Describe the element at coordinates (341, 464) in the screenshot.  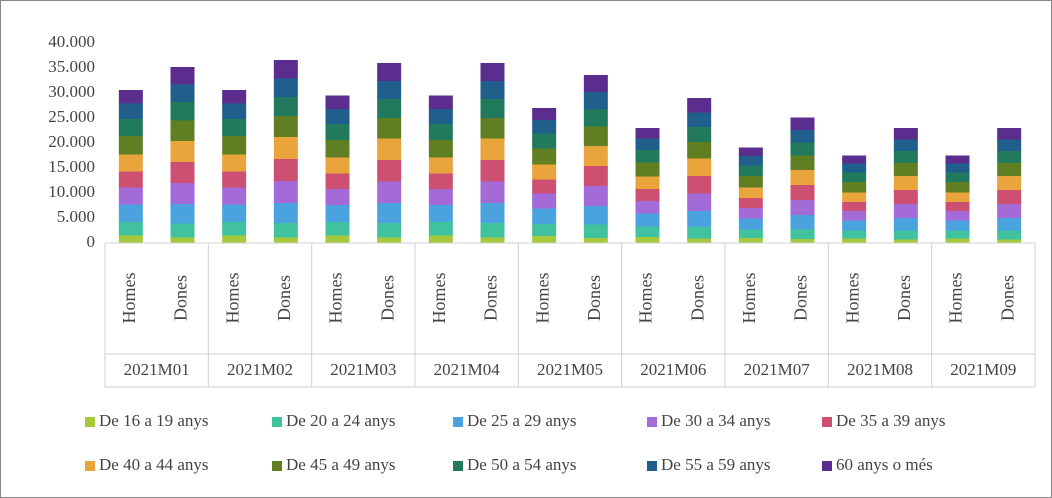
I see `legend-label: De 45 a 49 anys` at that location.